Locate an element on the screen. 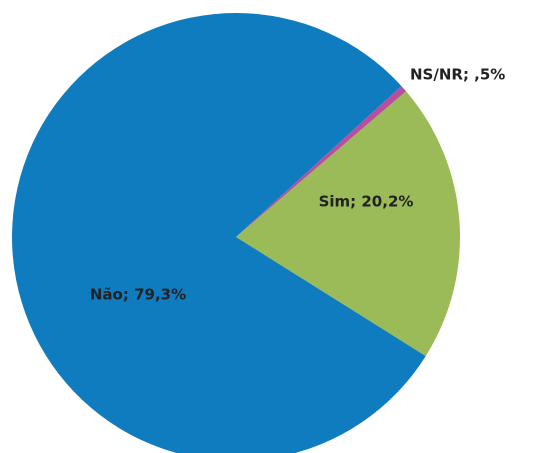 This screenshot has width=537, height=453. data-label: NS/NR; ,5% is located at coordinates (457, 75).